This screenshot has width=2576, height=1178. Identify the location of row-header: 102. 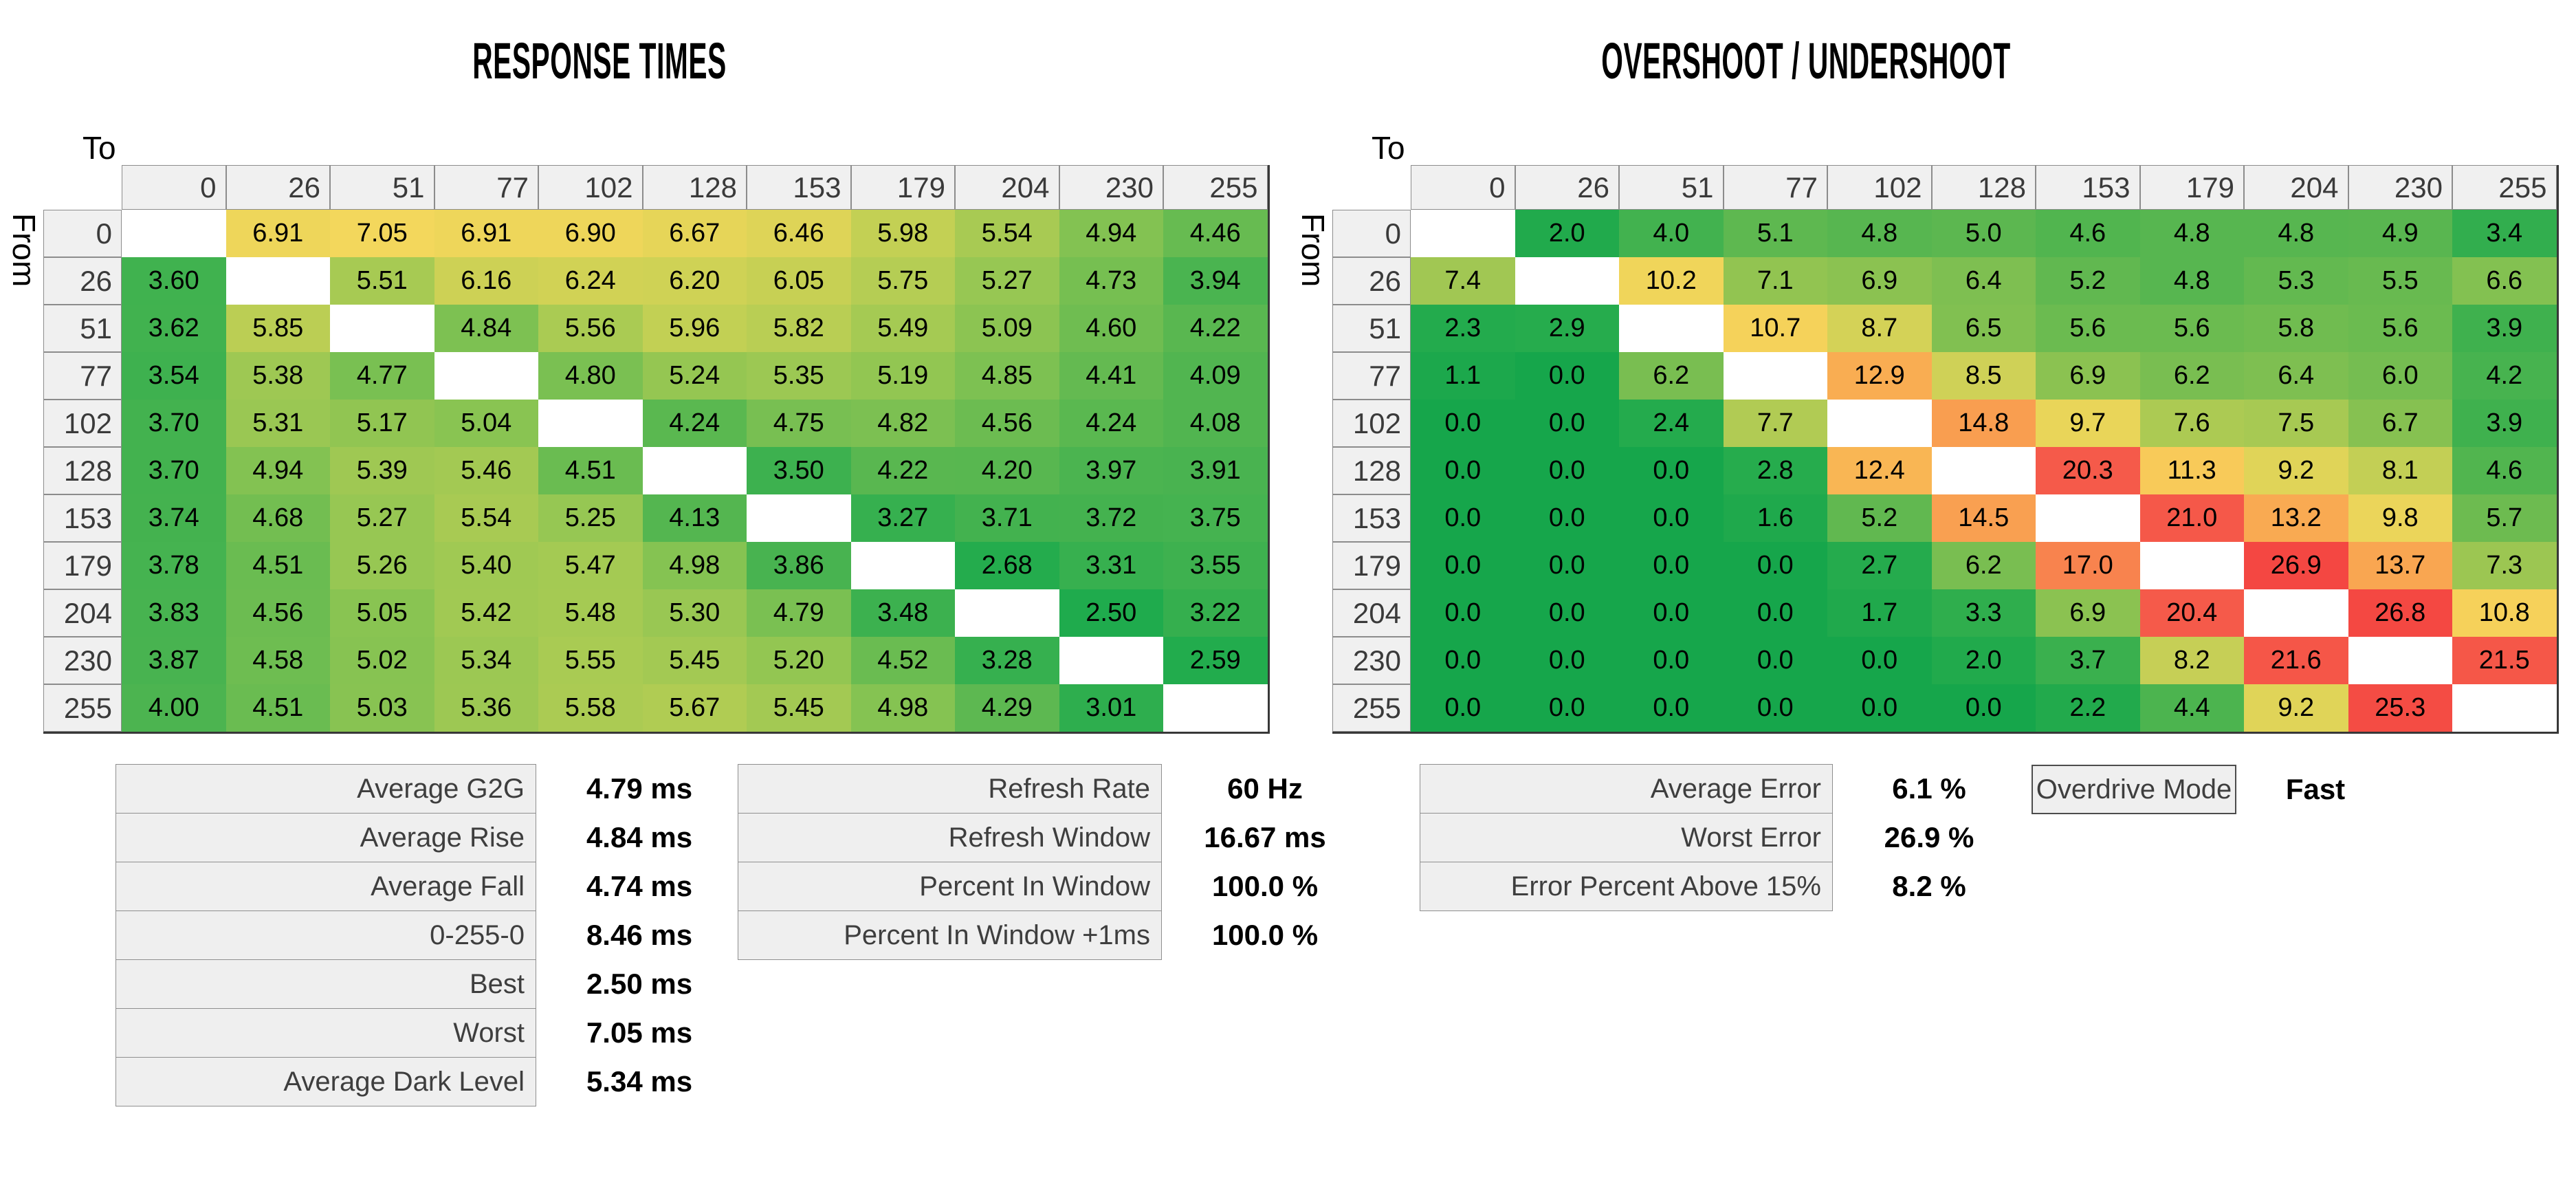
(1371, 423).